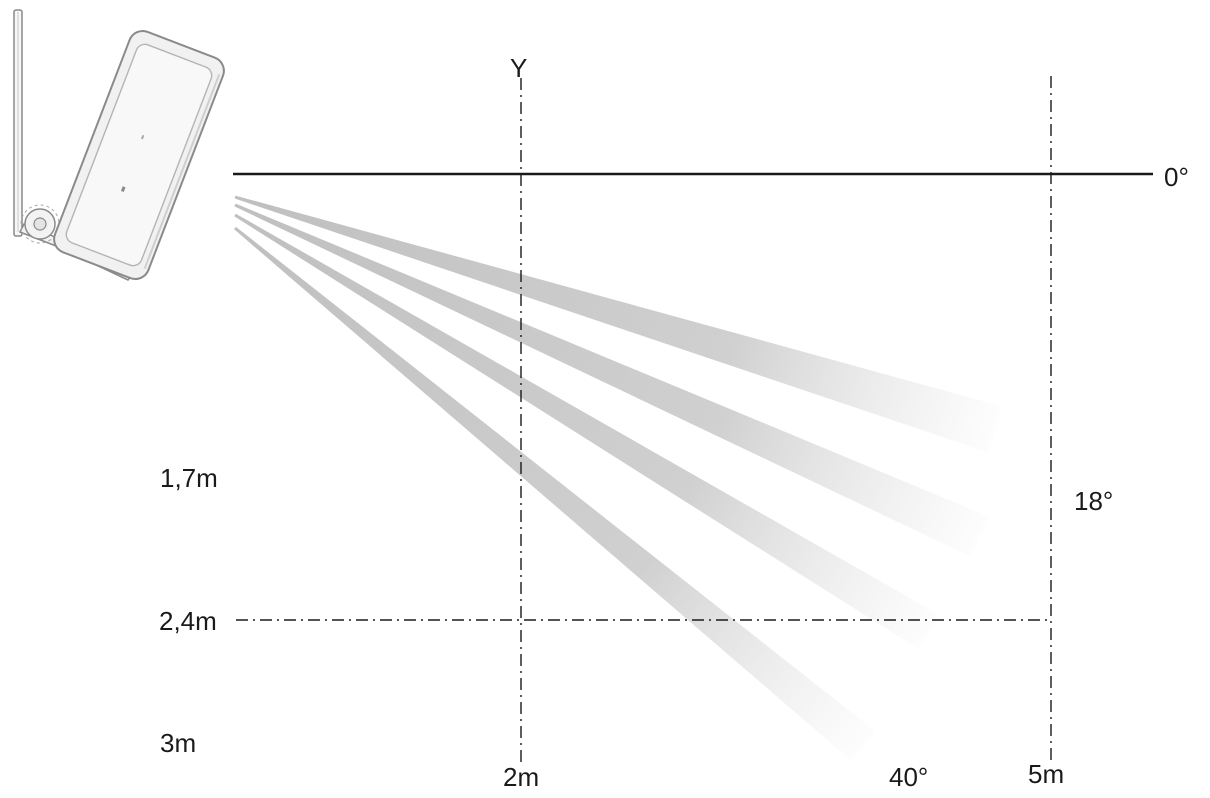 The height and width of the screenshot is (798, 1210). Describe the element at coordinates (1046, 774) in the screenshot. I see `distance-5m-label: 5m` at that location.